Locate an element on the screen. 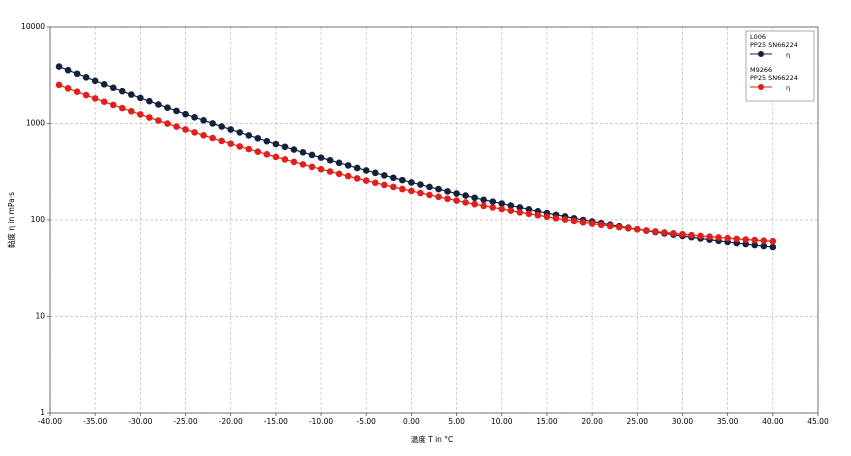  x-tick-label: 35.00 is located at coordinates (728, 421).